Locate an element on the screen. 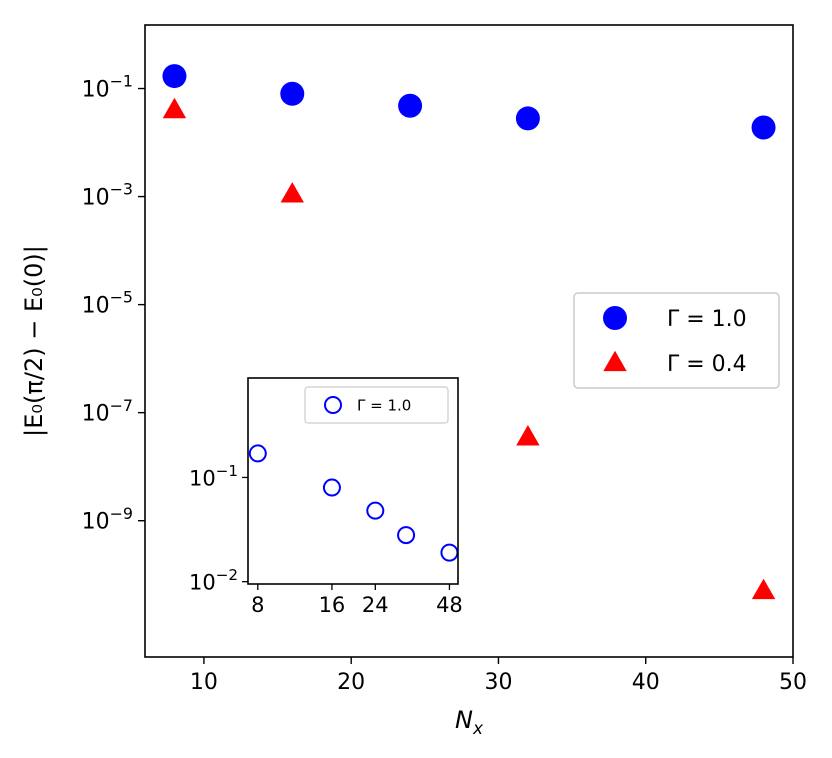 The width and height of the screenshot is (832, 758). inset-plot: 8 16 24 48 10⁻¹ 10⁻² Γ = 1.0 is located at coordinates (326, 497).